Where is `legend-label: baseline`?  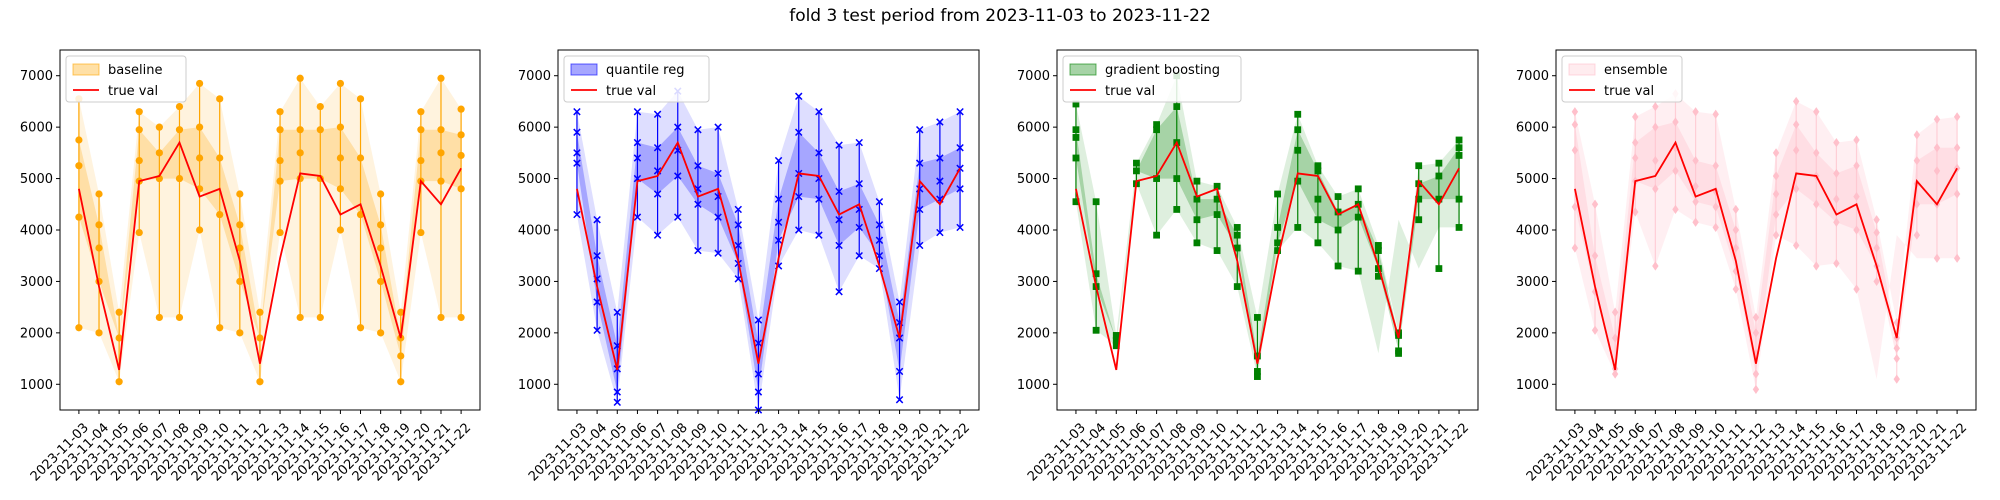
legend-label: baseline is located at coordinates (135, 70).